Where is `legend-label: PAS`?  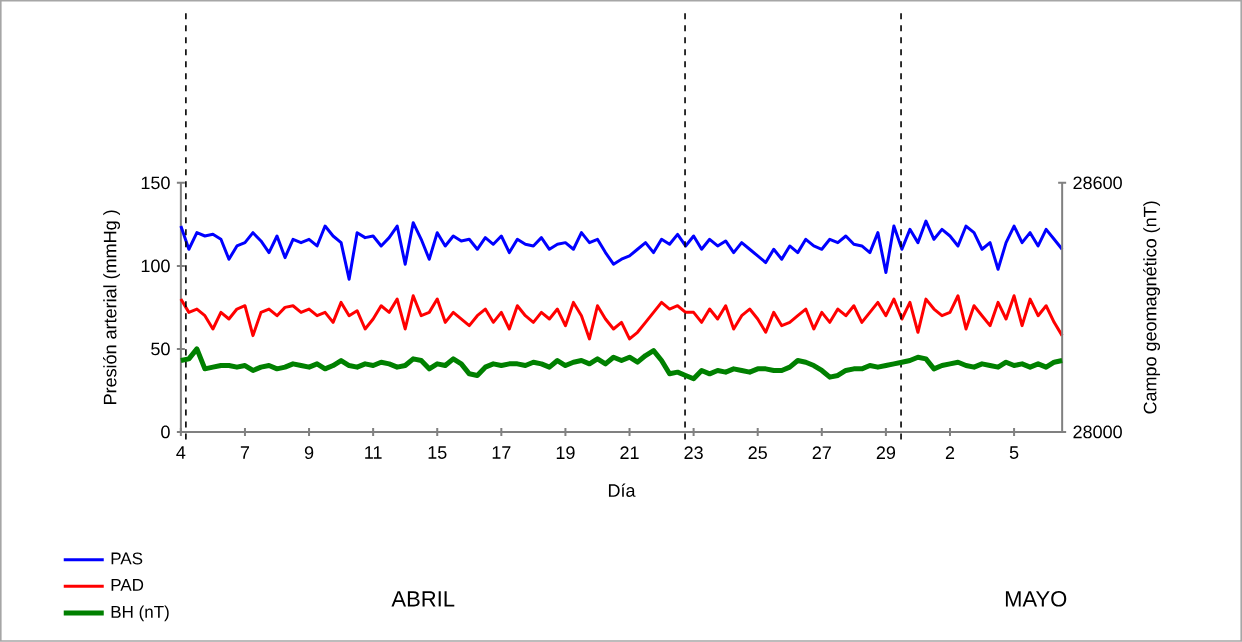
legend-label: PAS is located at coordinates (127, 558).